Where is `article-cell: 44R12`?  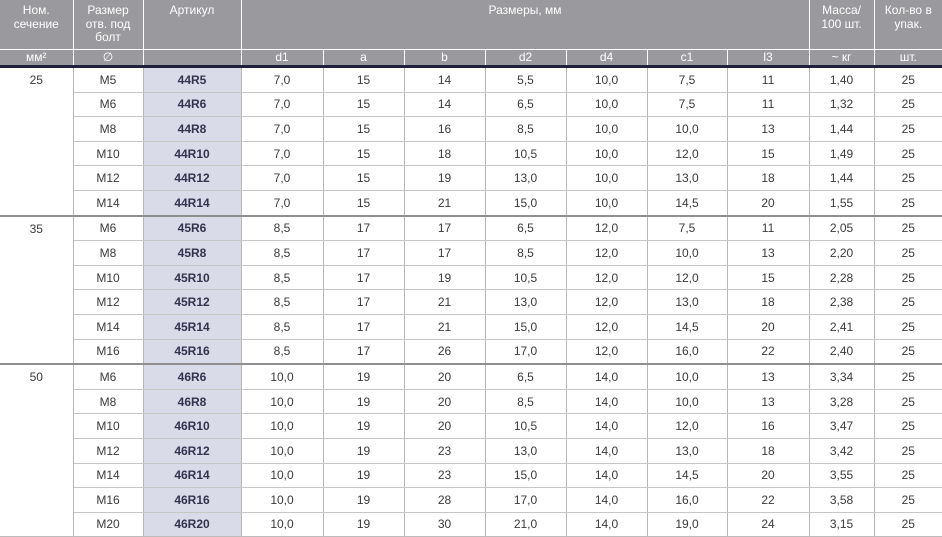 article-cell: 44R12 is located at coordinates (192, 178).